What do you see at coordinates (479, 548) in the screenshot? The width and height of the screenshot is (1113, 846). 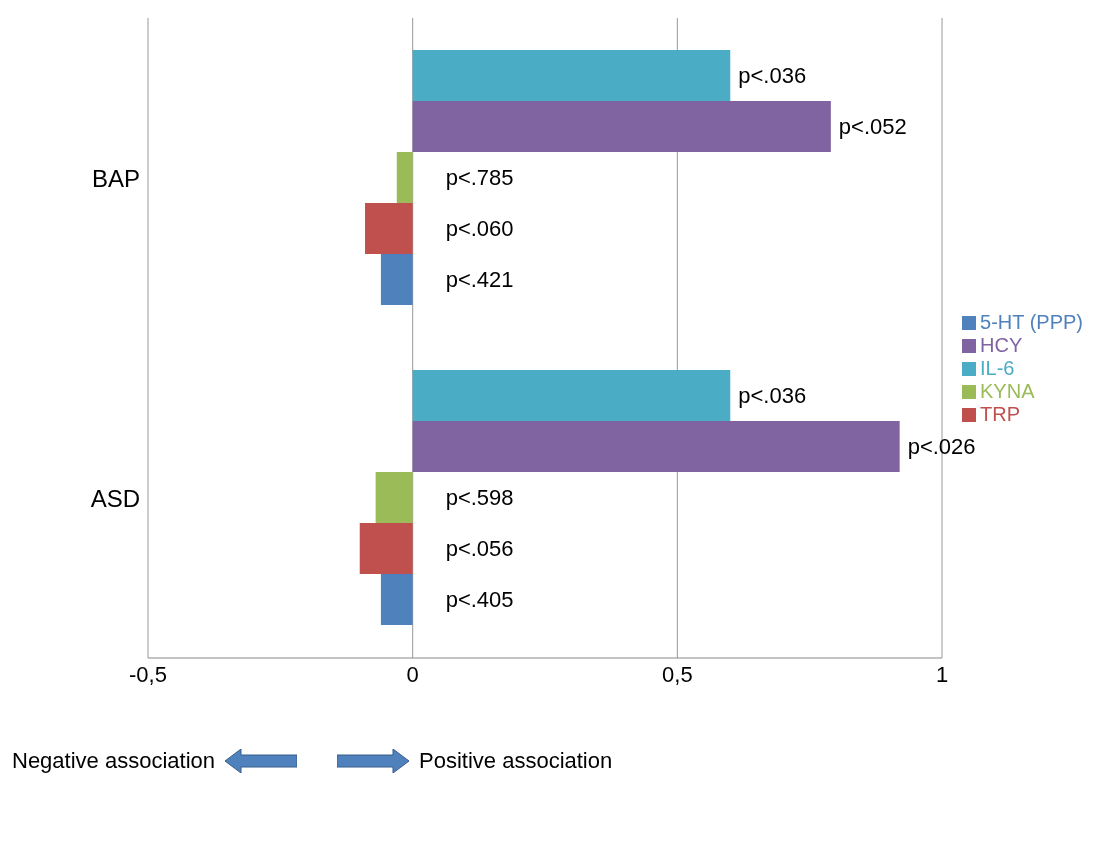 I see `data-label: p<.056` at bounding box center [479, 548].